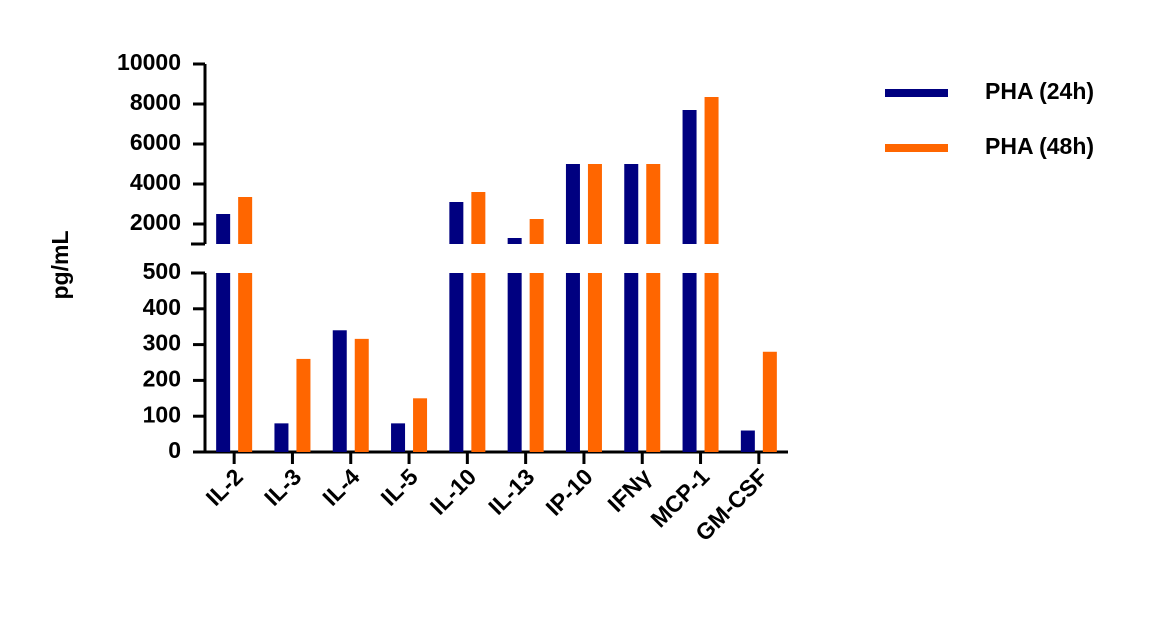  Describe the element at coordinates (155, 182) in the screenshot. I see `y-tick-label: 4000` at that location.